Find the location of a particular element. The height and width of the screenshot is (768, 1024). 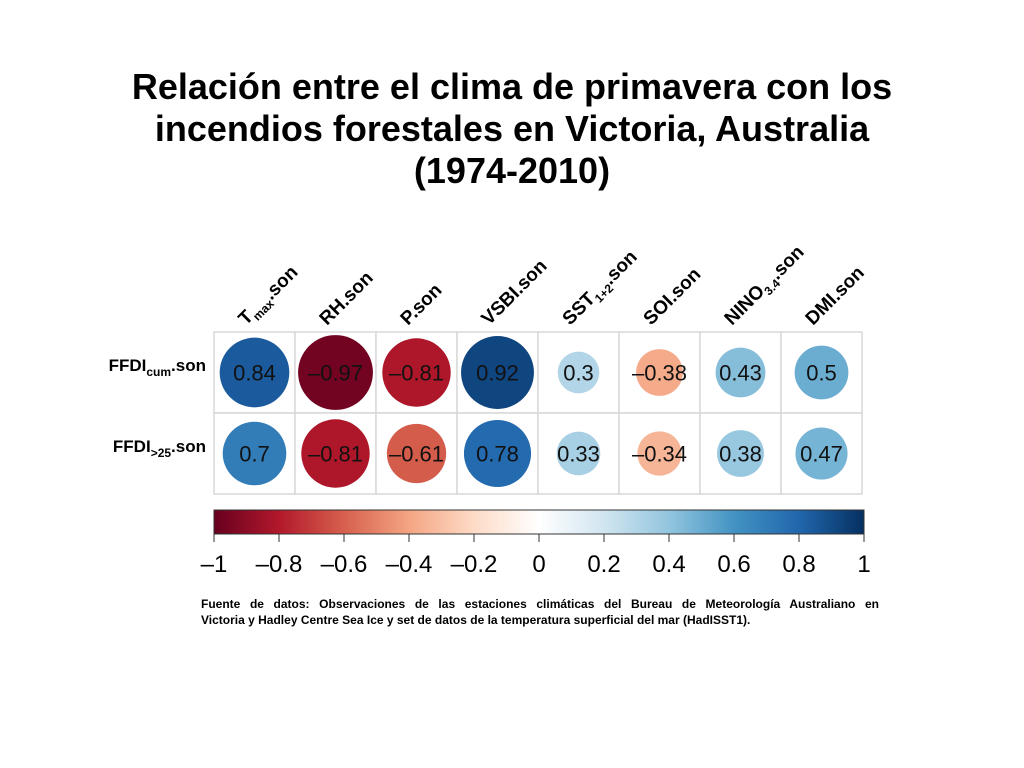

value-label: –0.38 is located at coordinates (659, 373).